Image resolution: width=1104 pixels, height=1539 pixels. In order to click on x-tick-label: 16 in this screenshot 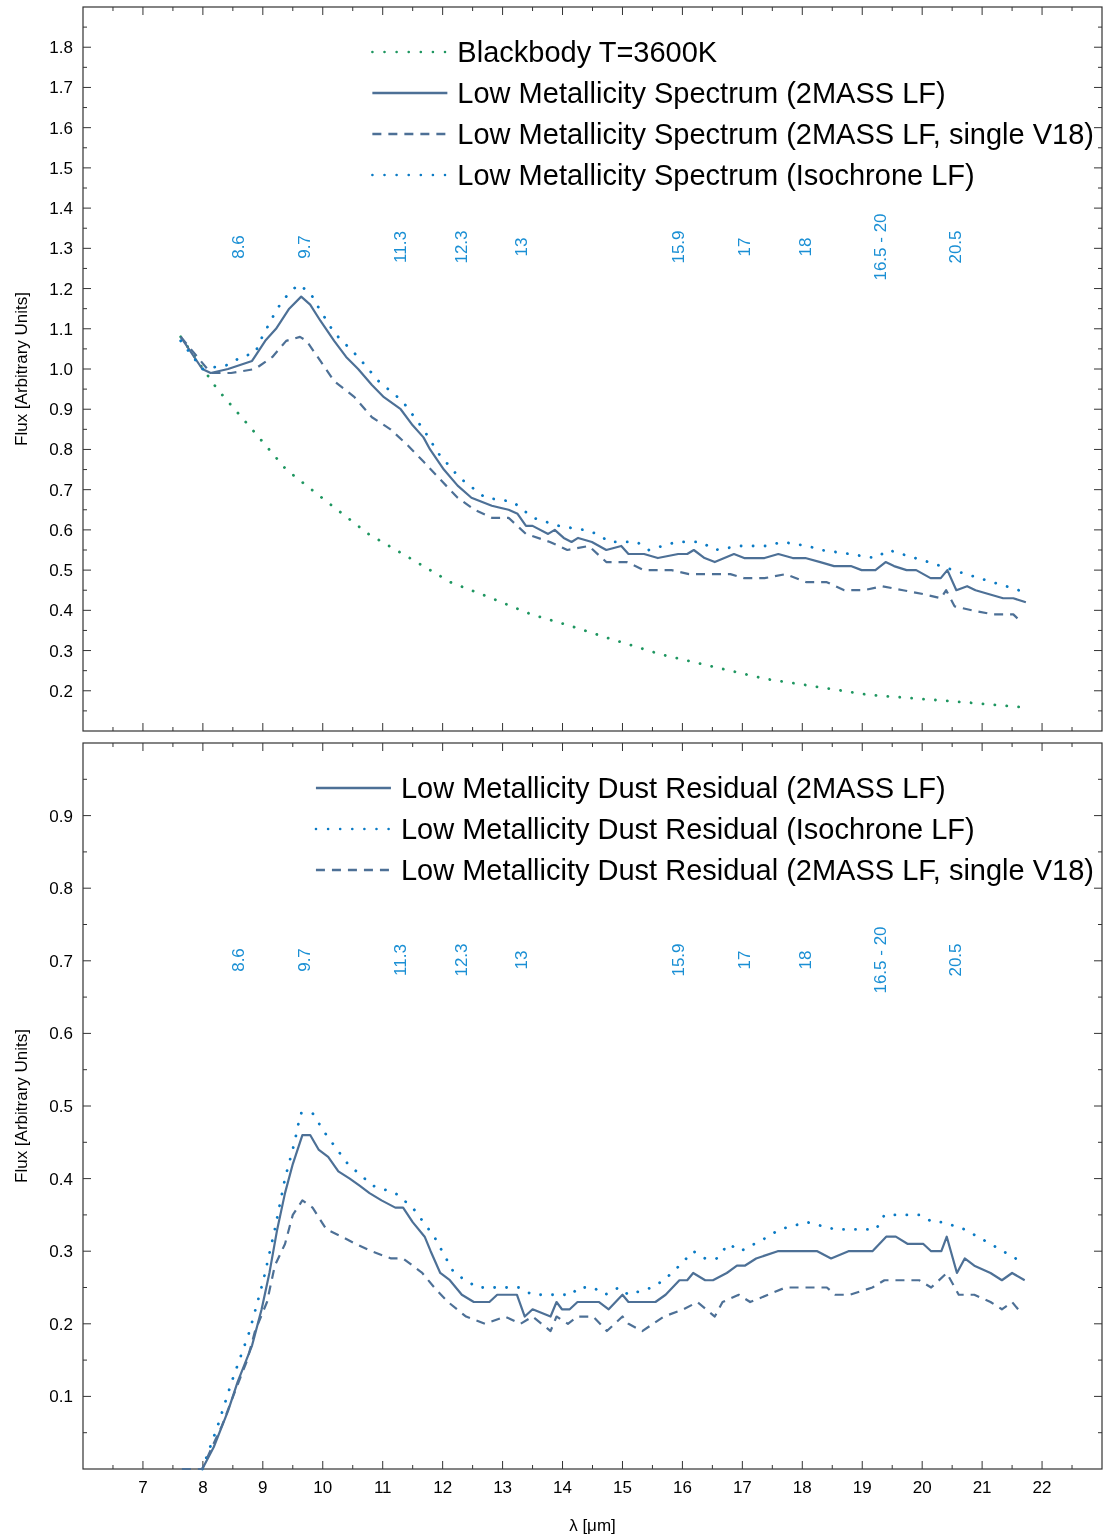, I will do `click(682, 1487)`.